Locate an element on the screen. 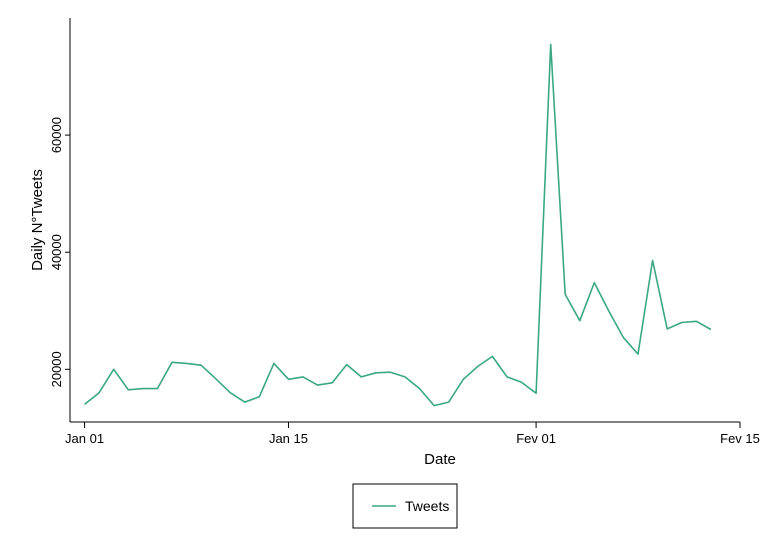  x-tick-label: Jan 01 is located at coordinates (84, 438).